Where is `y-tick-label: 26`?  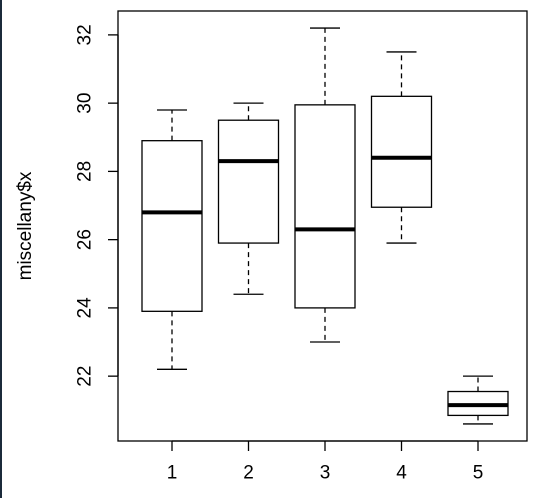 y-tick-label: 26 is located at coordinates (85, 239).